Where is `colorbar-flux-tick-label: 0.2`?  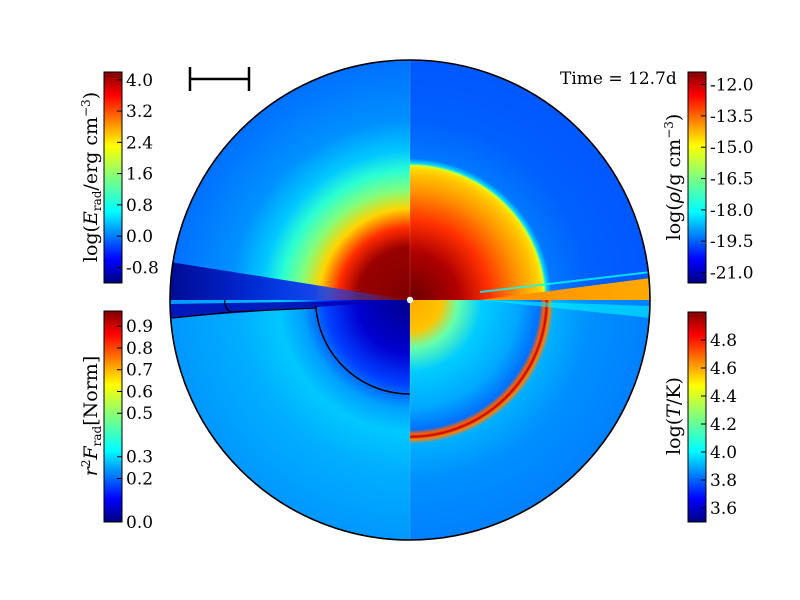
colorbar-flux-tick-label: 0.2 is located at coordinates (139, 479).